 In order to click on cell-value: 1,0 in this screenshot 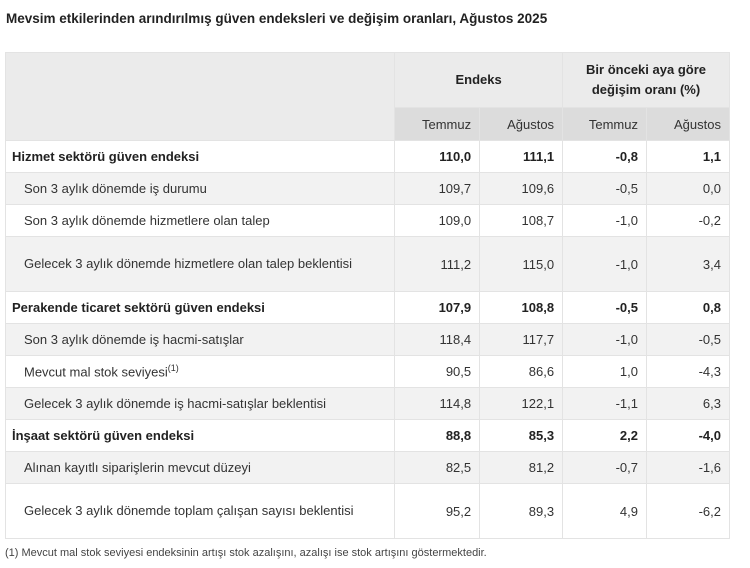, I will do `click(604, 371)`.